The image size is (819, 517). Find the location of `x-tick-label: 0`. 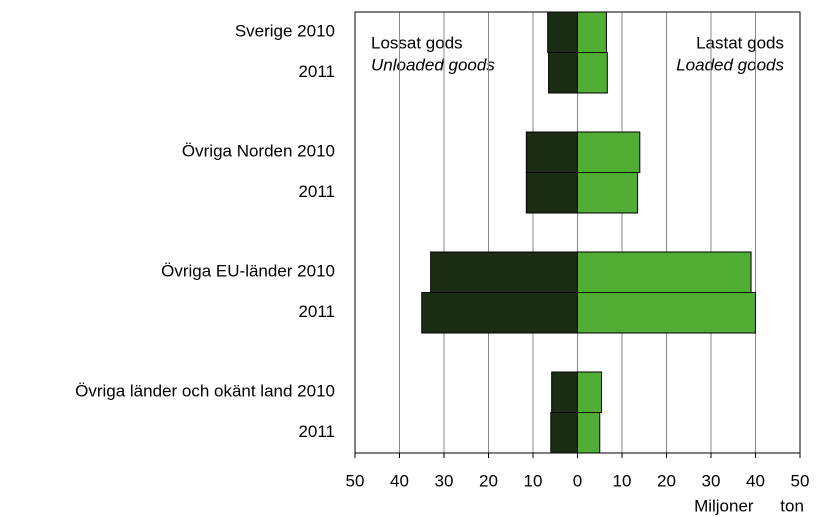

x-tick-label: 0 is located at coordinates (577, 480).